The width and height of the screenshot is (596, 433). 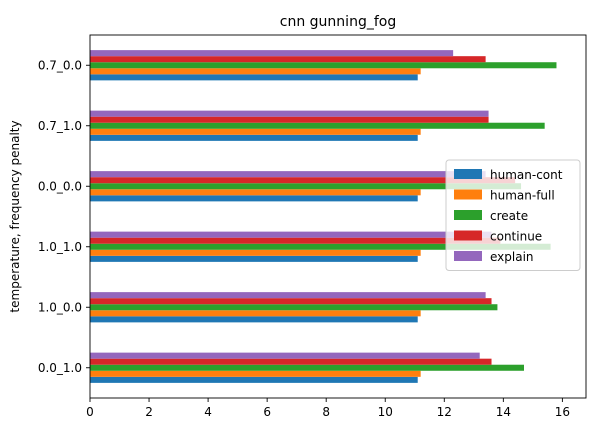 What do you see at coordinates (323, 65) in the screenshot?
I see `bar-create-0.7_0.0` at bounding box center [323, 65].